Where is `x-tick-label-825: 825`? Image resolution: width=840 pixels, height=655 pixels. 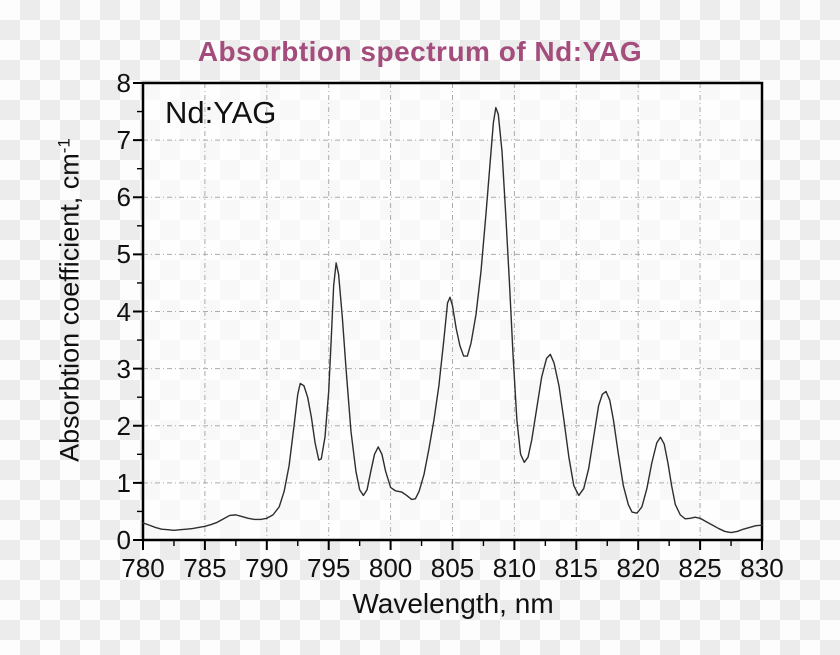
x-tick-label-825: 825 is located at coordinates (700, 568).